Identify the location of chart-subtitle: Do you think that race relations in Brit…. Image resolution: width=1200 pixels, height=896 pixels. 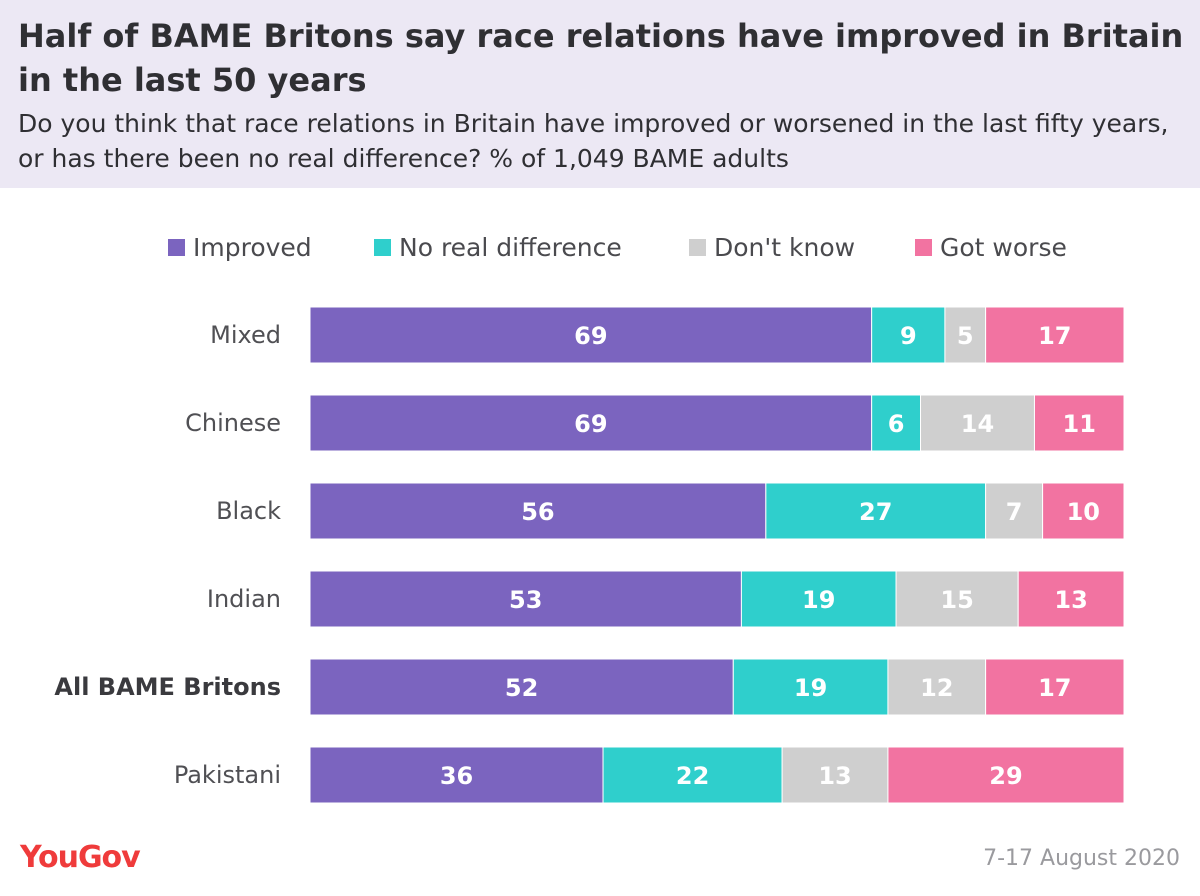
(593, 141).